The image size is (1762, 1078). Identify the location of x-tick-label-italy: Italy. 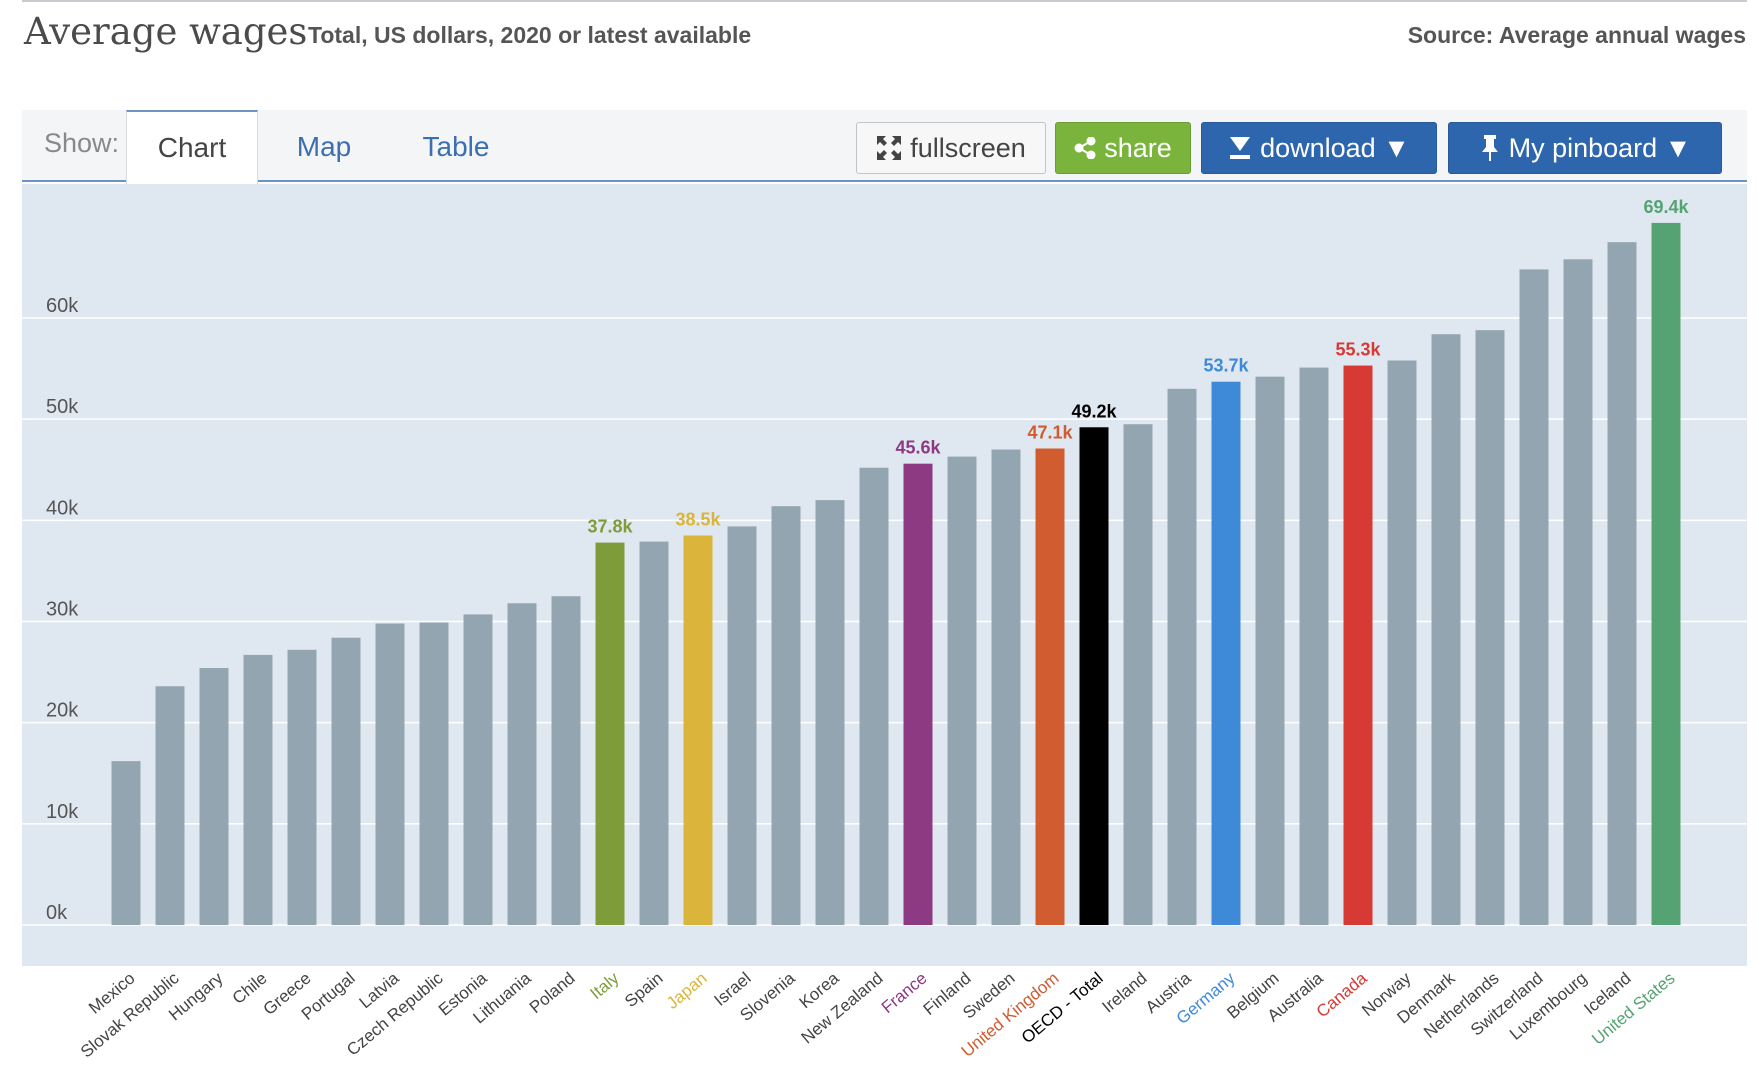
(604, 985).